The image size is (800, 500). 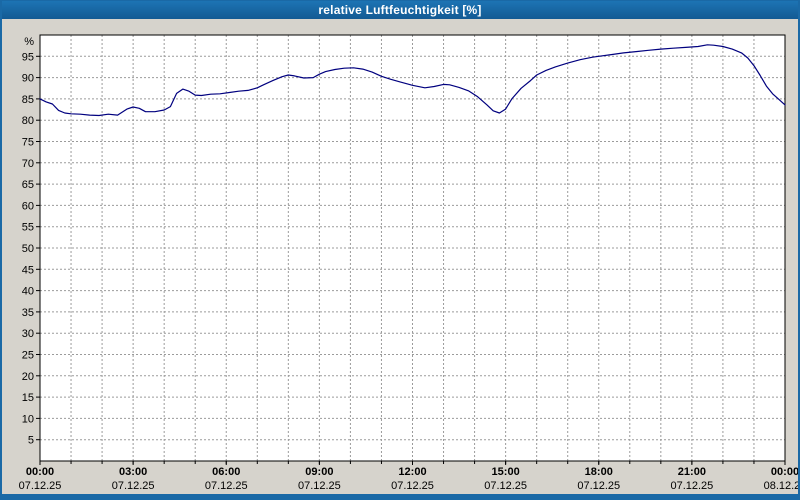 What do you see at coordinates (28, 356) in the screenshot?
I see `y-axis-tick-label: 25` at bounding box center [28, 356].